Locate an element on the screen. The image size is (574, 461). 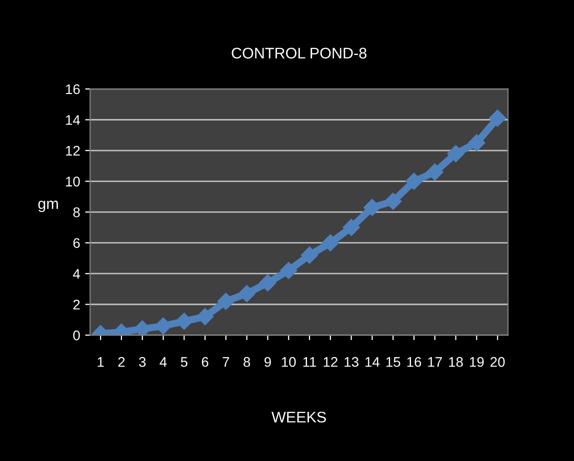
x-tick-label: 7 is located at coordinates (226, 362).